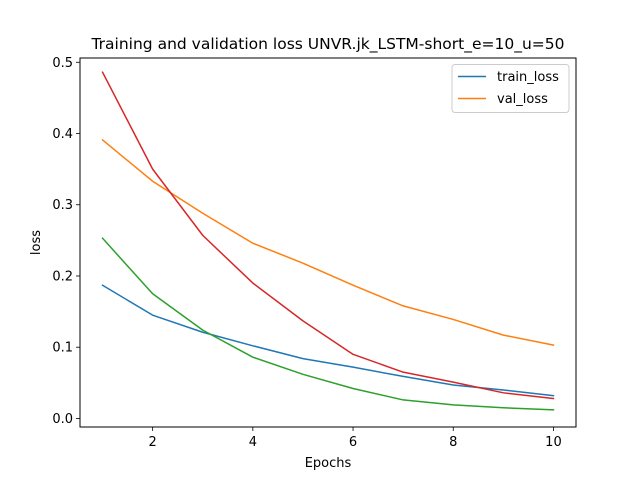 This screenshot has height=480, width=640. What do you see at coordinates (36, 242) in the screenshot?
I see `y-axis-label: loss` at bounding box center [36, 242].